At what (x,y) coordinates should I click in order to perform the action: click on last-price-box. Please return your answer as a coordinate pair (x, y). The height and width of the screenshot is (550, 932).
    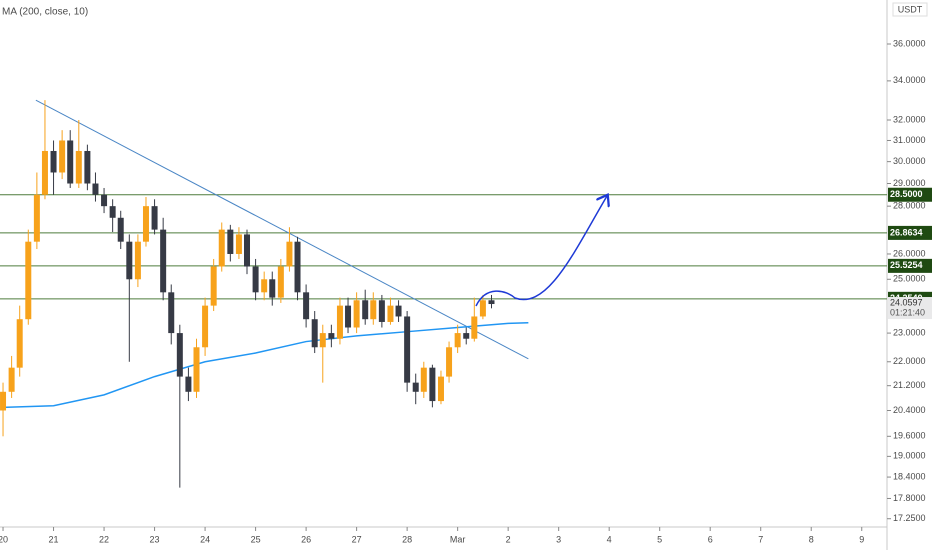
    Looking at the image, I should click on (910, 308).